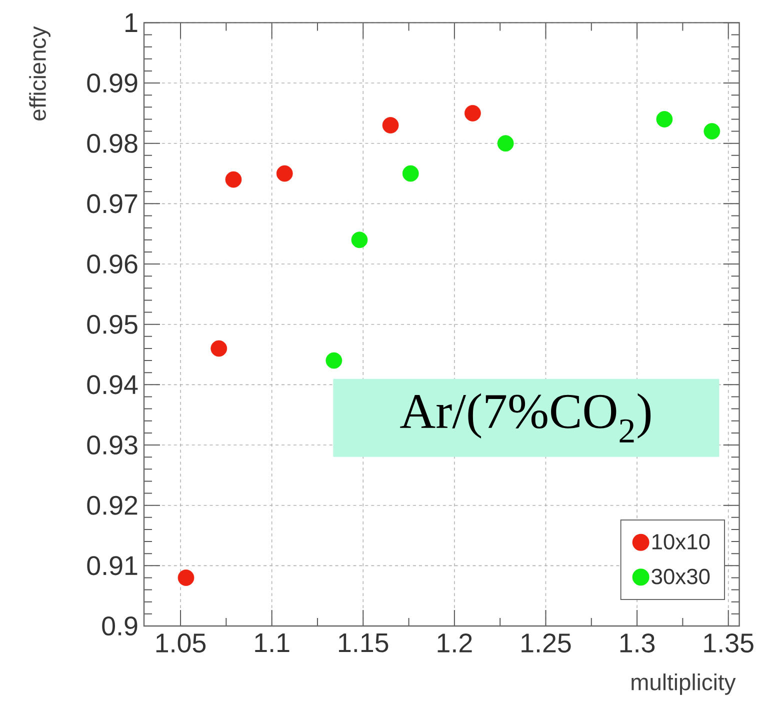 This screenshot has height=703, width=777. Describe the element at coordinates (546, 643) in the screenshot. I see `x-tick-label: 1.25` at that location.